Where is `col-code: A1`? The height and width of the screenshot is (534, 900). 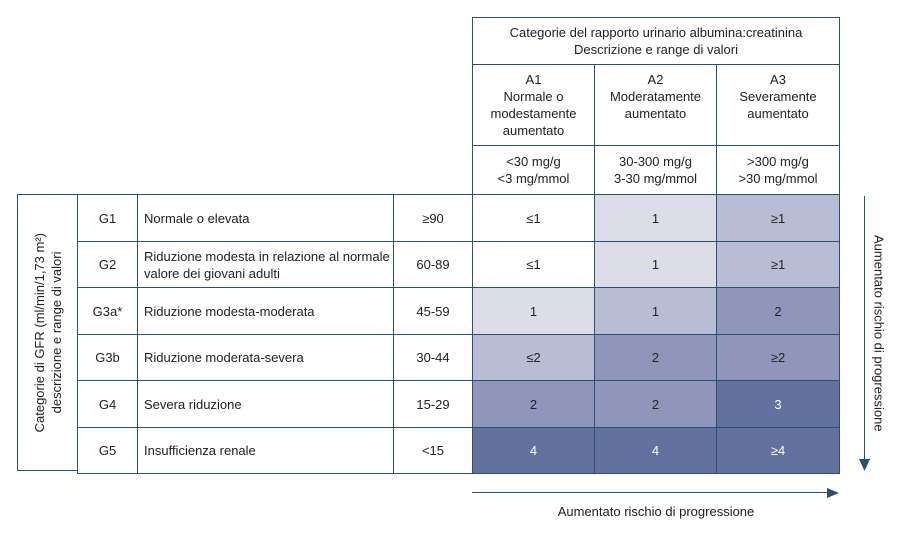
col-code: A1 is located at coordinates (533, 79).